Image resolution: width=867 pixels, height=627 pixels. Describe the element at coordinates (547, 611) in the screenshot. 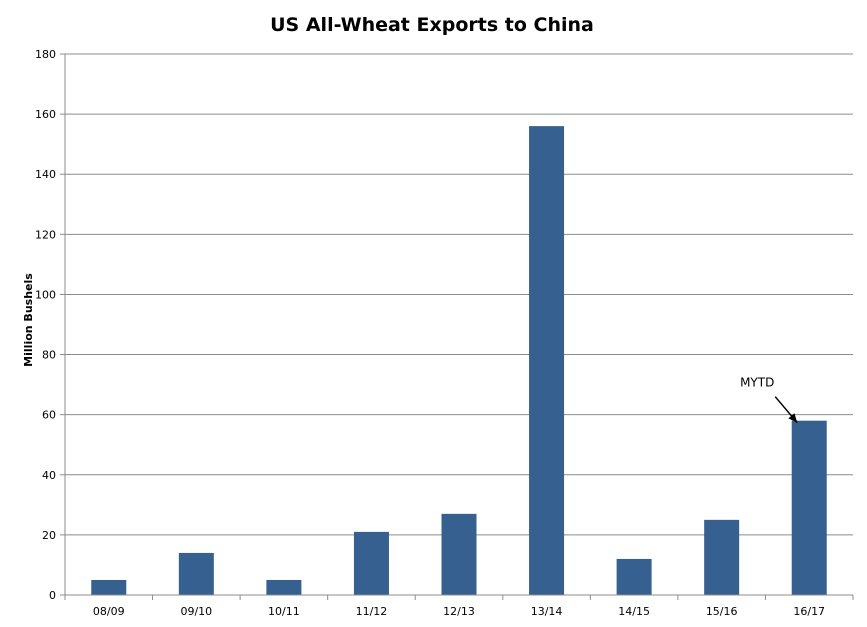

I see `x-tick-label: 13/14` at that location.